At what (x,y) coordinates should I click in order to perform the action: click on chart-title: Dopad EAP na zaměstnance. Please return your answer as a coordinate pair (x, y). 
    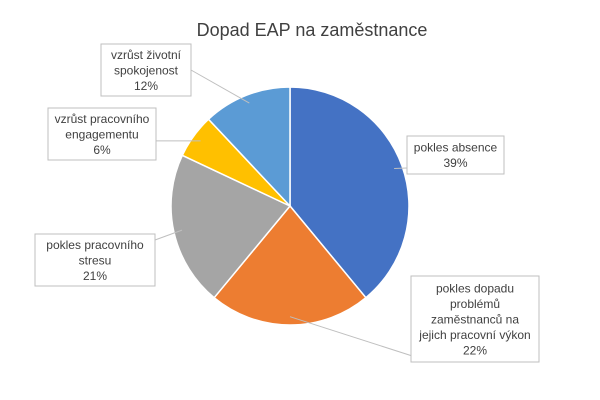
    Looking at the image, I should click on (312, 30).